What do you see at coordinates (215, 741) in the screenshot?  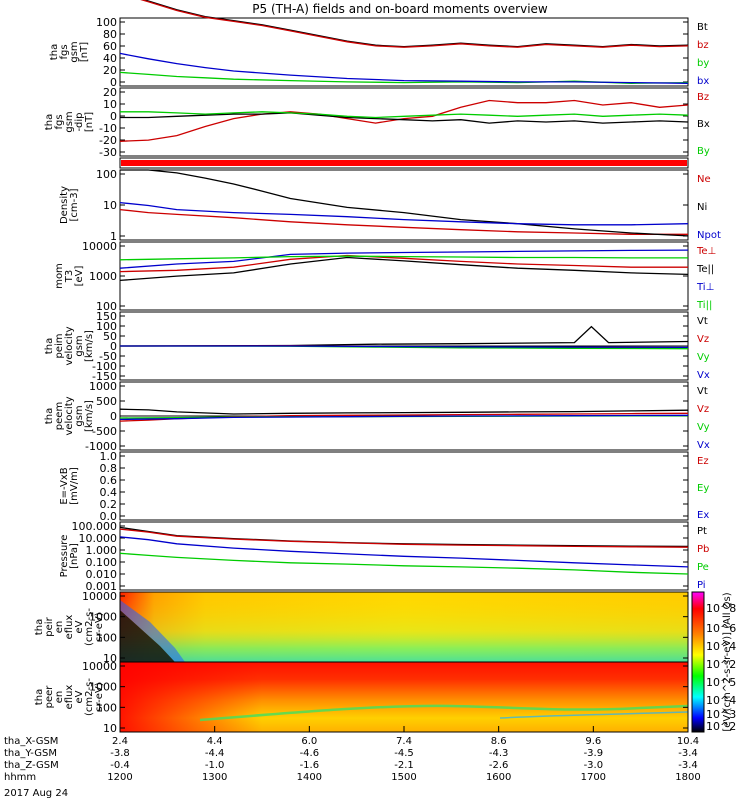 I see `x-tick-label: 4.4` at bounding box center [215, 741].